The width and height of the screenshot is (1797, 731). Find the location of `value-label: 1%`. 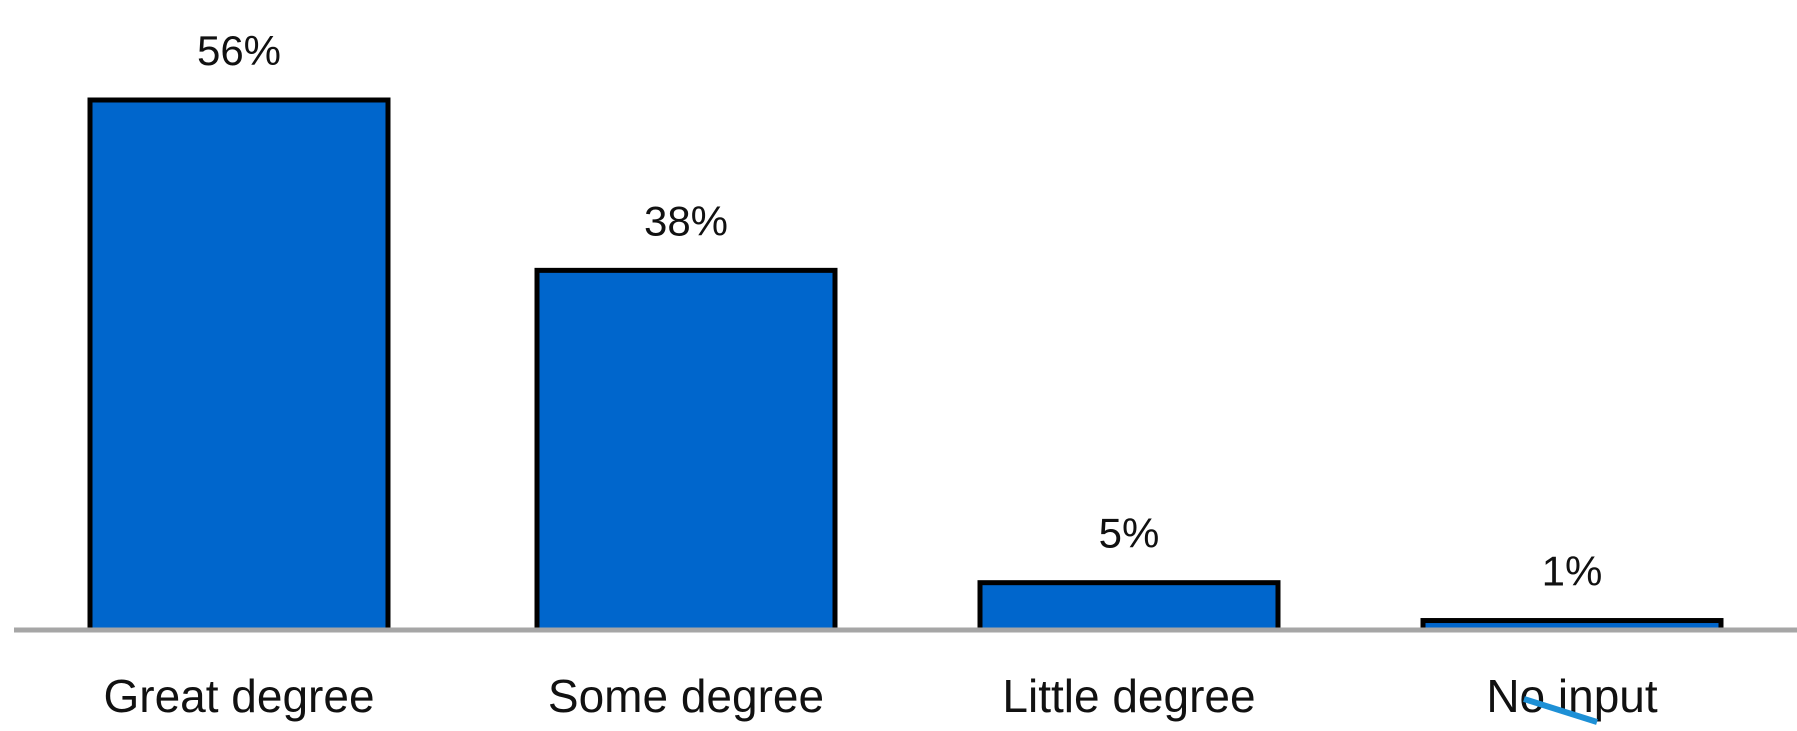

value-label: 1% is located at coordinates (1572, 571).